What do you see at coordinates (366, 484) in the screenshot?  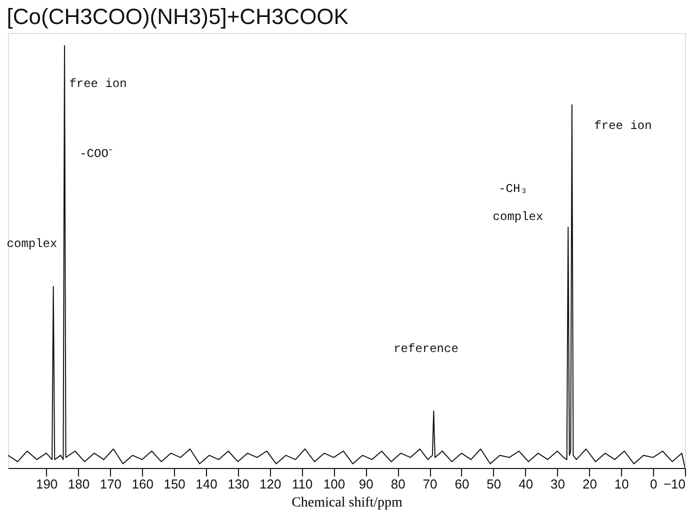 I see `x-tick-label: 90` at bounding box center [366, 484].